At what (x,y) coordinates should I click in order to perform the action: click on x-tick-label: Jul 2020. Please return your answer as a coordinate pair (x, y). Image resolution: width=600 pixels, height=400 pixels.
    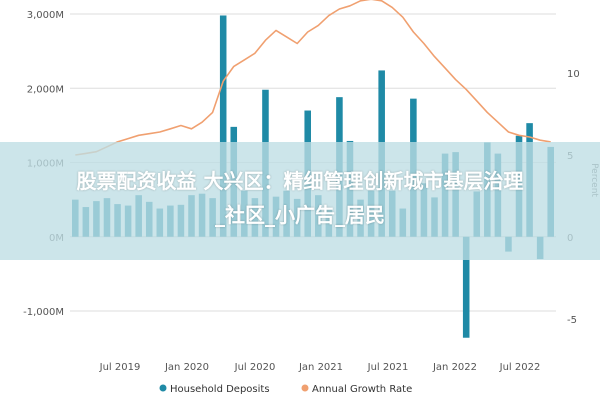
    Looking at the image, I should click on (255, 367).